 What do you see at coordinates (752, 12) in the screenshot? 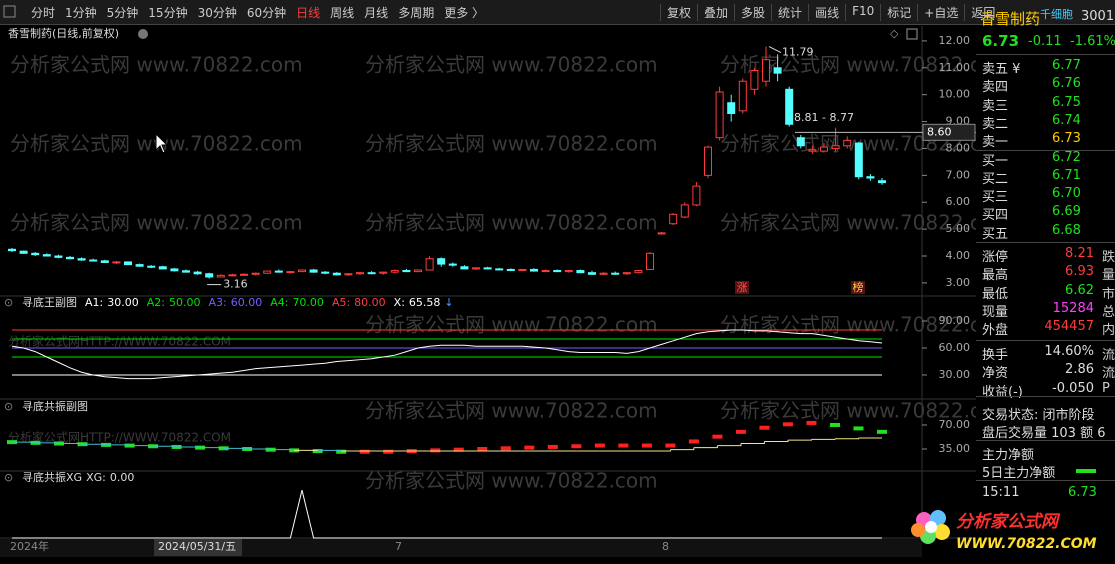
I see `action-button: 多股` at bounding box center [752, 12].